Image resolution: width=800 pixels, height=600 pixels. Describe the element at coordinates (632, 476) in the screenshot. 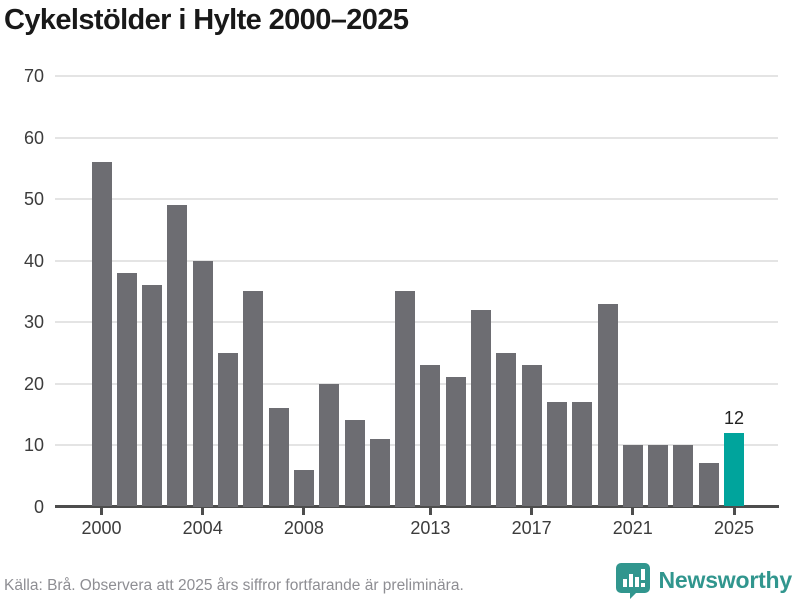

I see `bar-2021` at that location.